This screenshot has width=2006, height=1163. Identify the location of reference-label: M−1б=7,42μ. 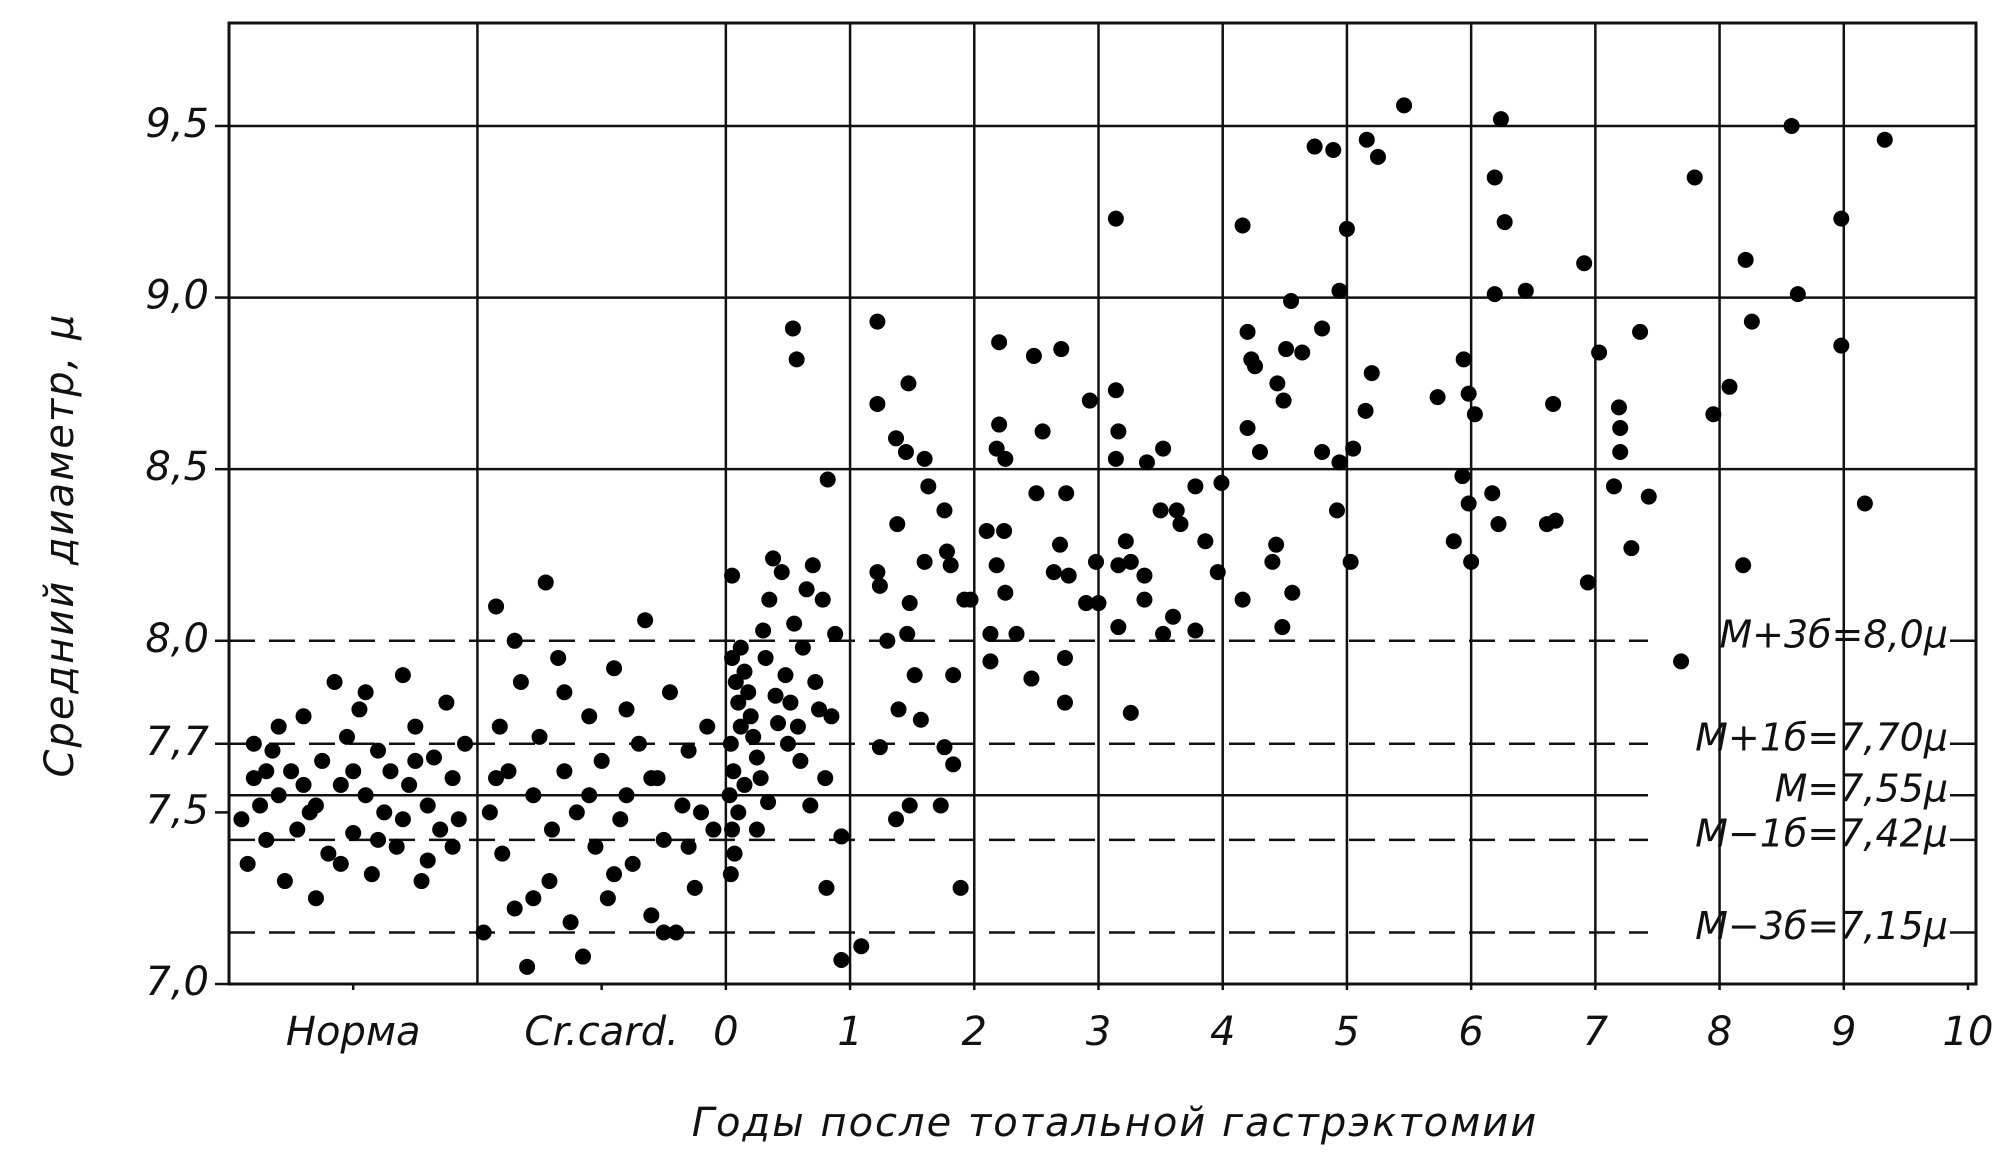
(1821, 833).